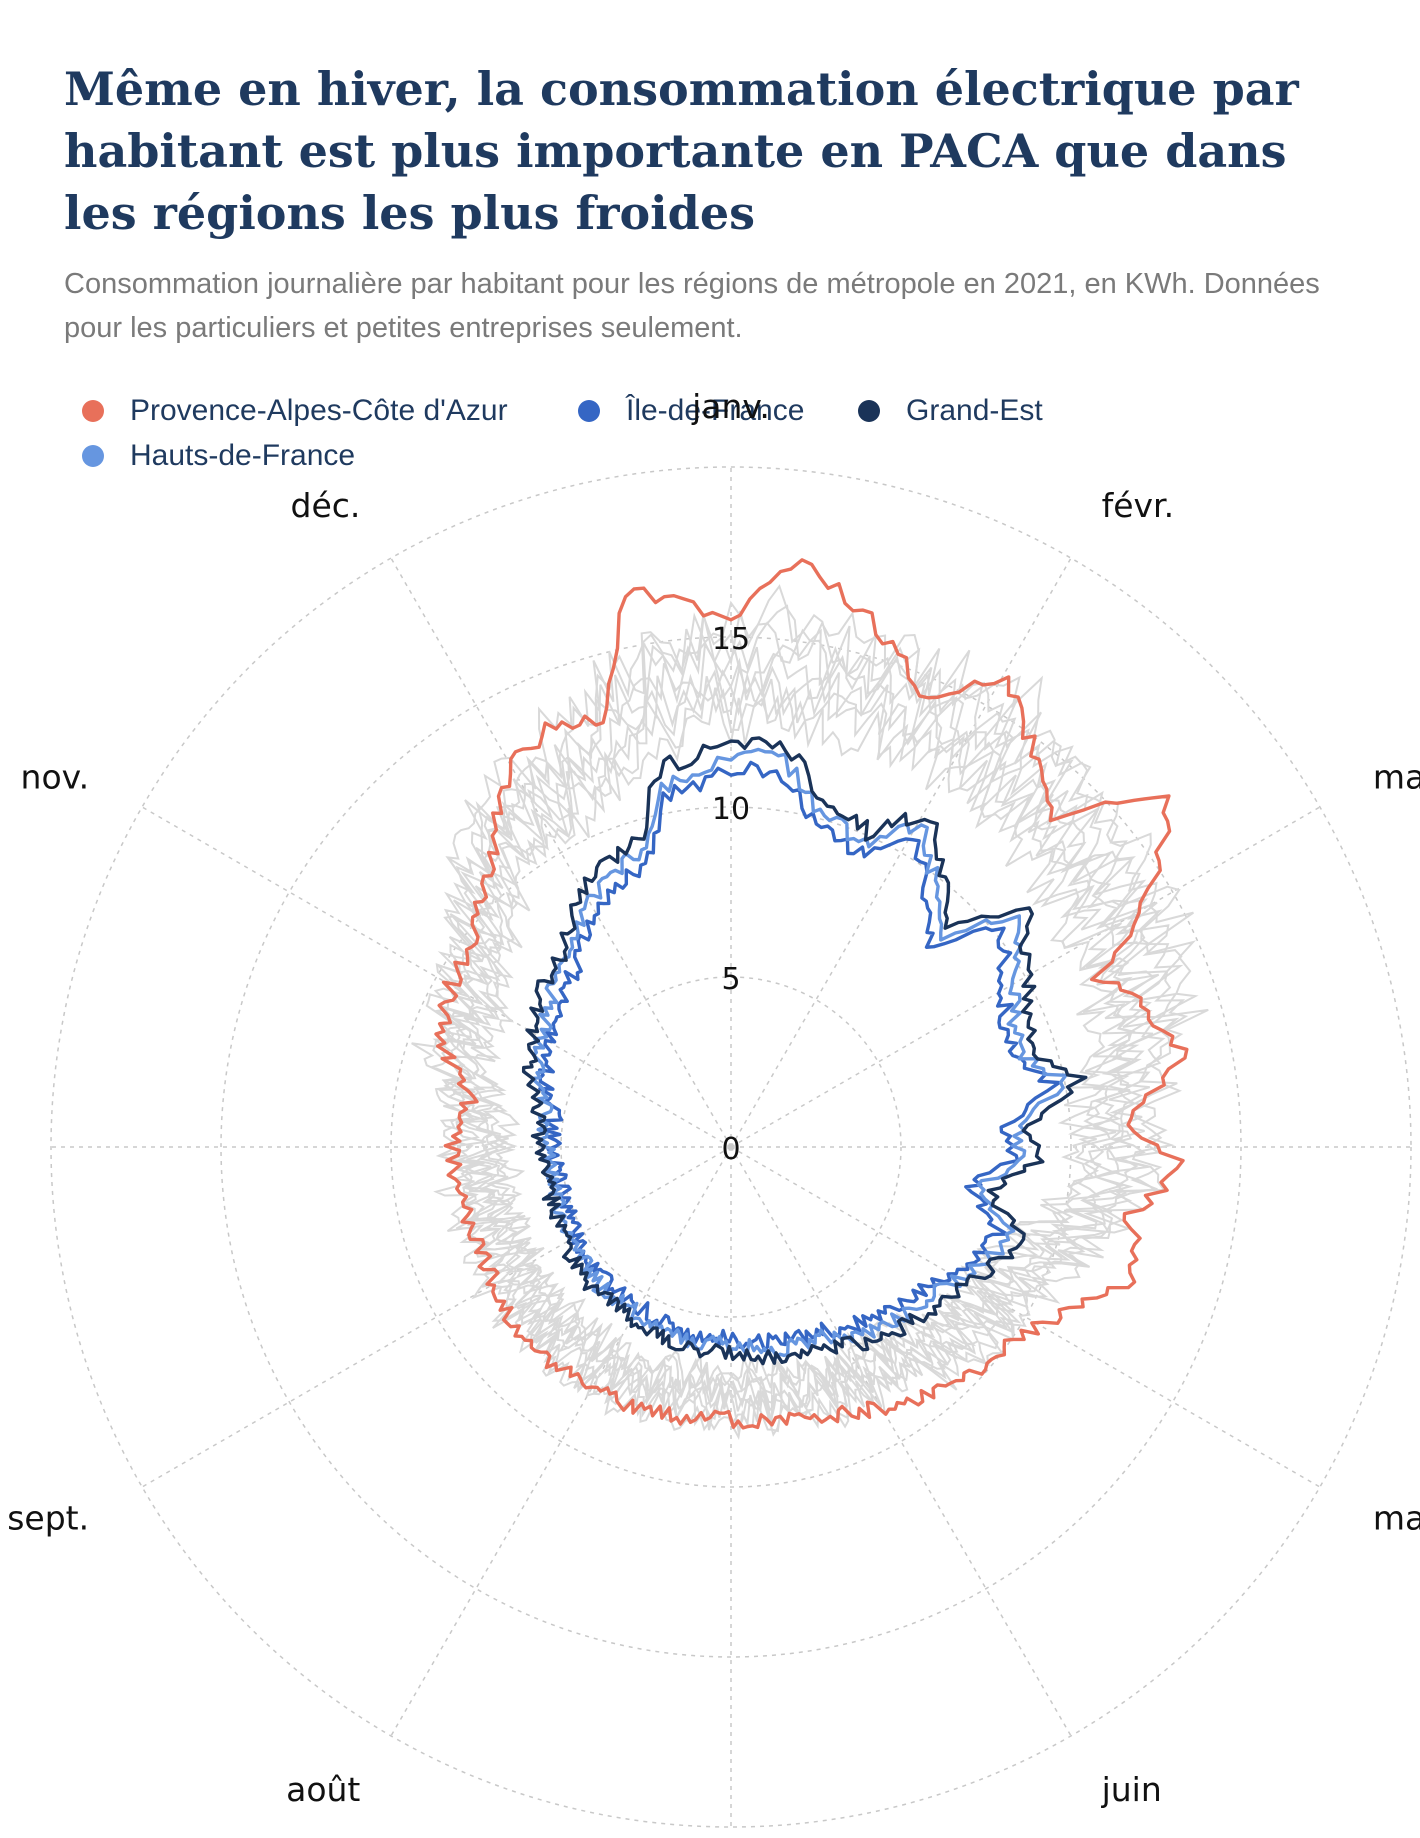  Describe the element at coordinates (1131, 1789) in the screenshot. I see `month-label: juin` at that location.